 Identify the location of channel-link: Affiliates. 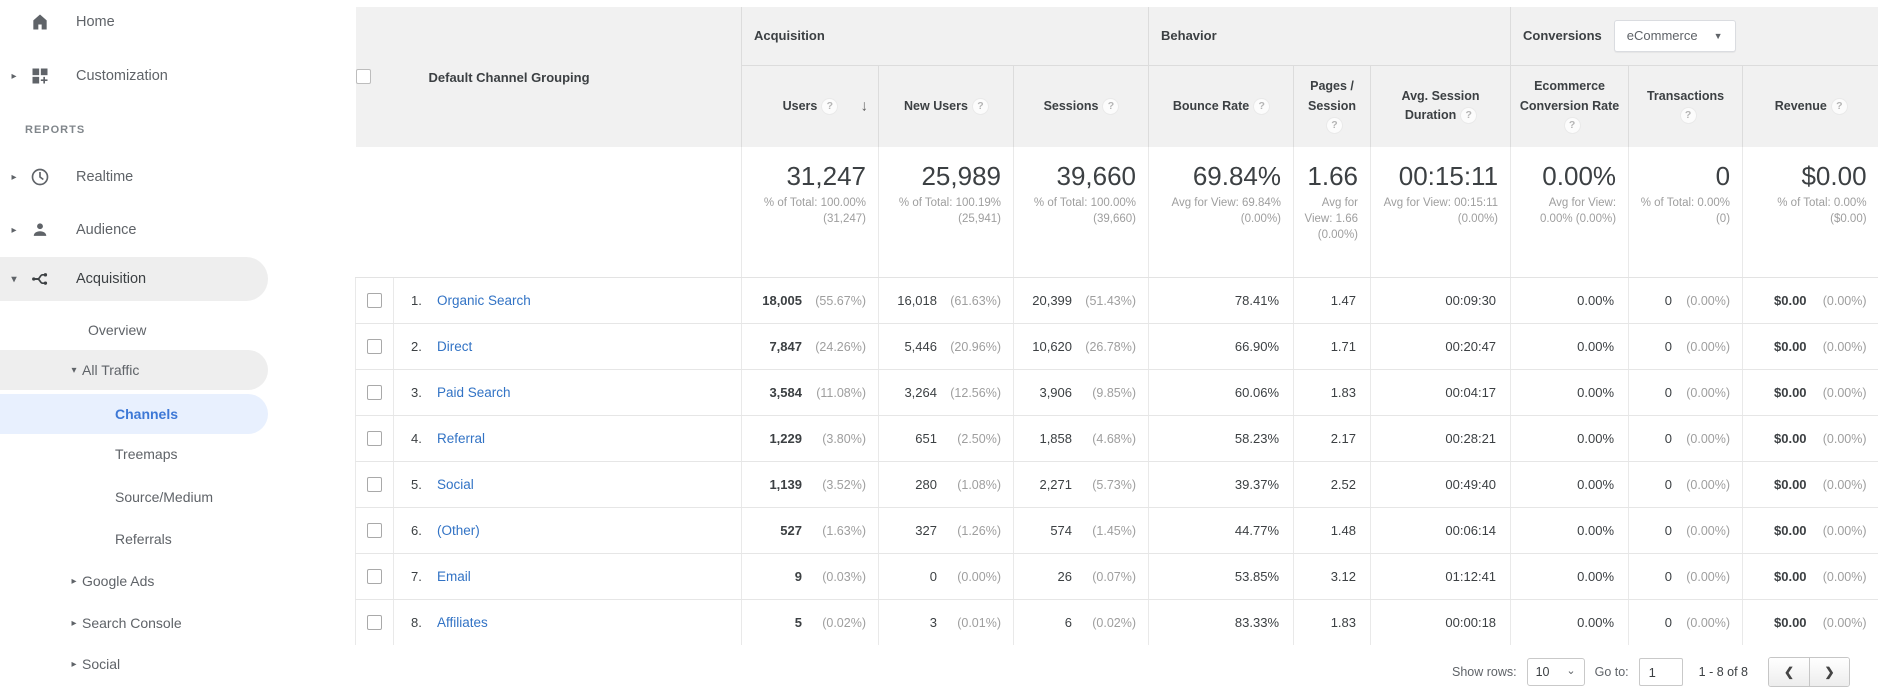
(462, 622).